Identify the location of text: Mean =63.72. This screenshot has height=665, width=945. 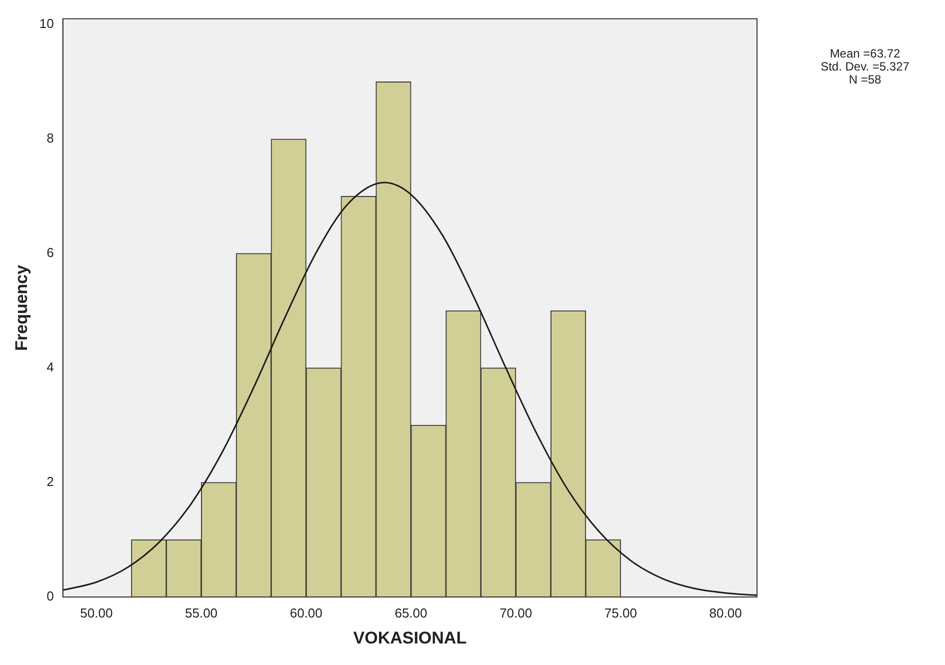
(865, 53).